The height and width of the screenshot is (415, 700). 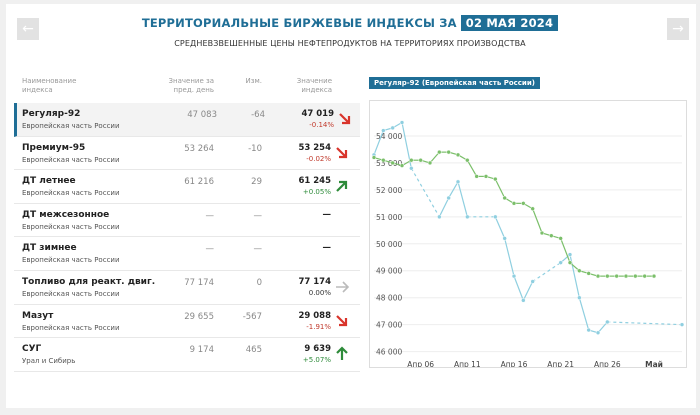 I want to click on index-value: 29 088, so click(x=314, y=315).